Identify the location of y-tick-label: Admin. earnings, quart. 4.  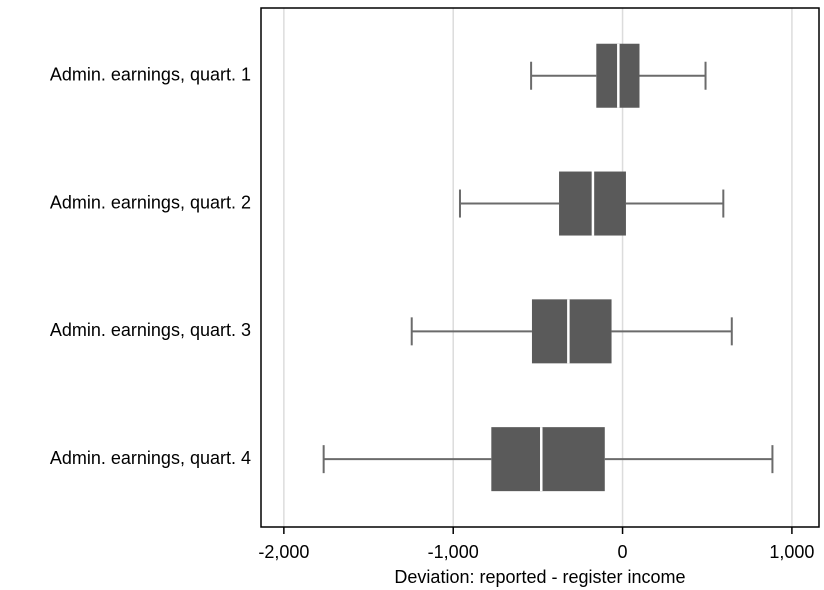
(150, 458).